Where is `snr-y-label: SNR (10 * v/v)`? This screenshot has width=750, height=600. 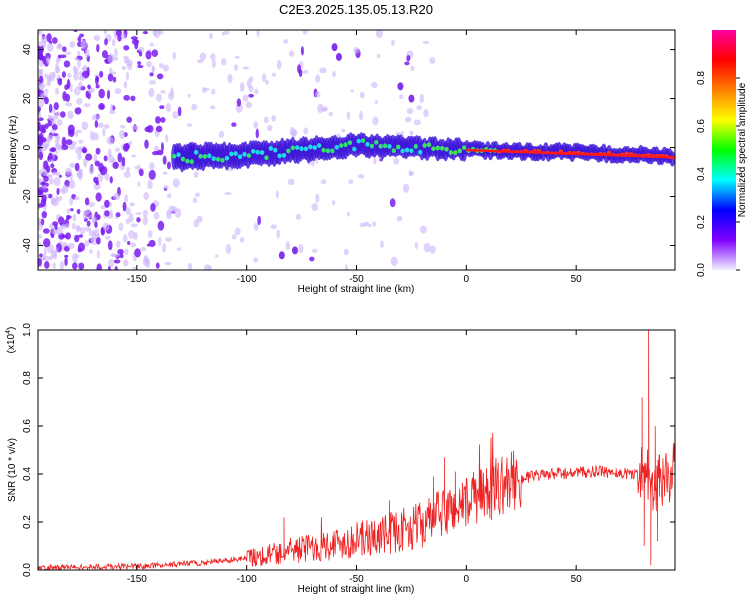
snr-y-label: SNR (10 * v/v) is located at coordinates (12, 470).